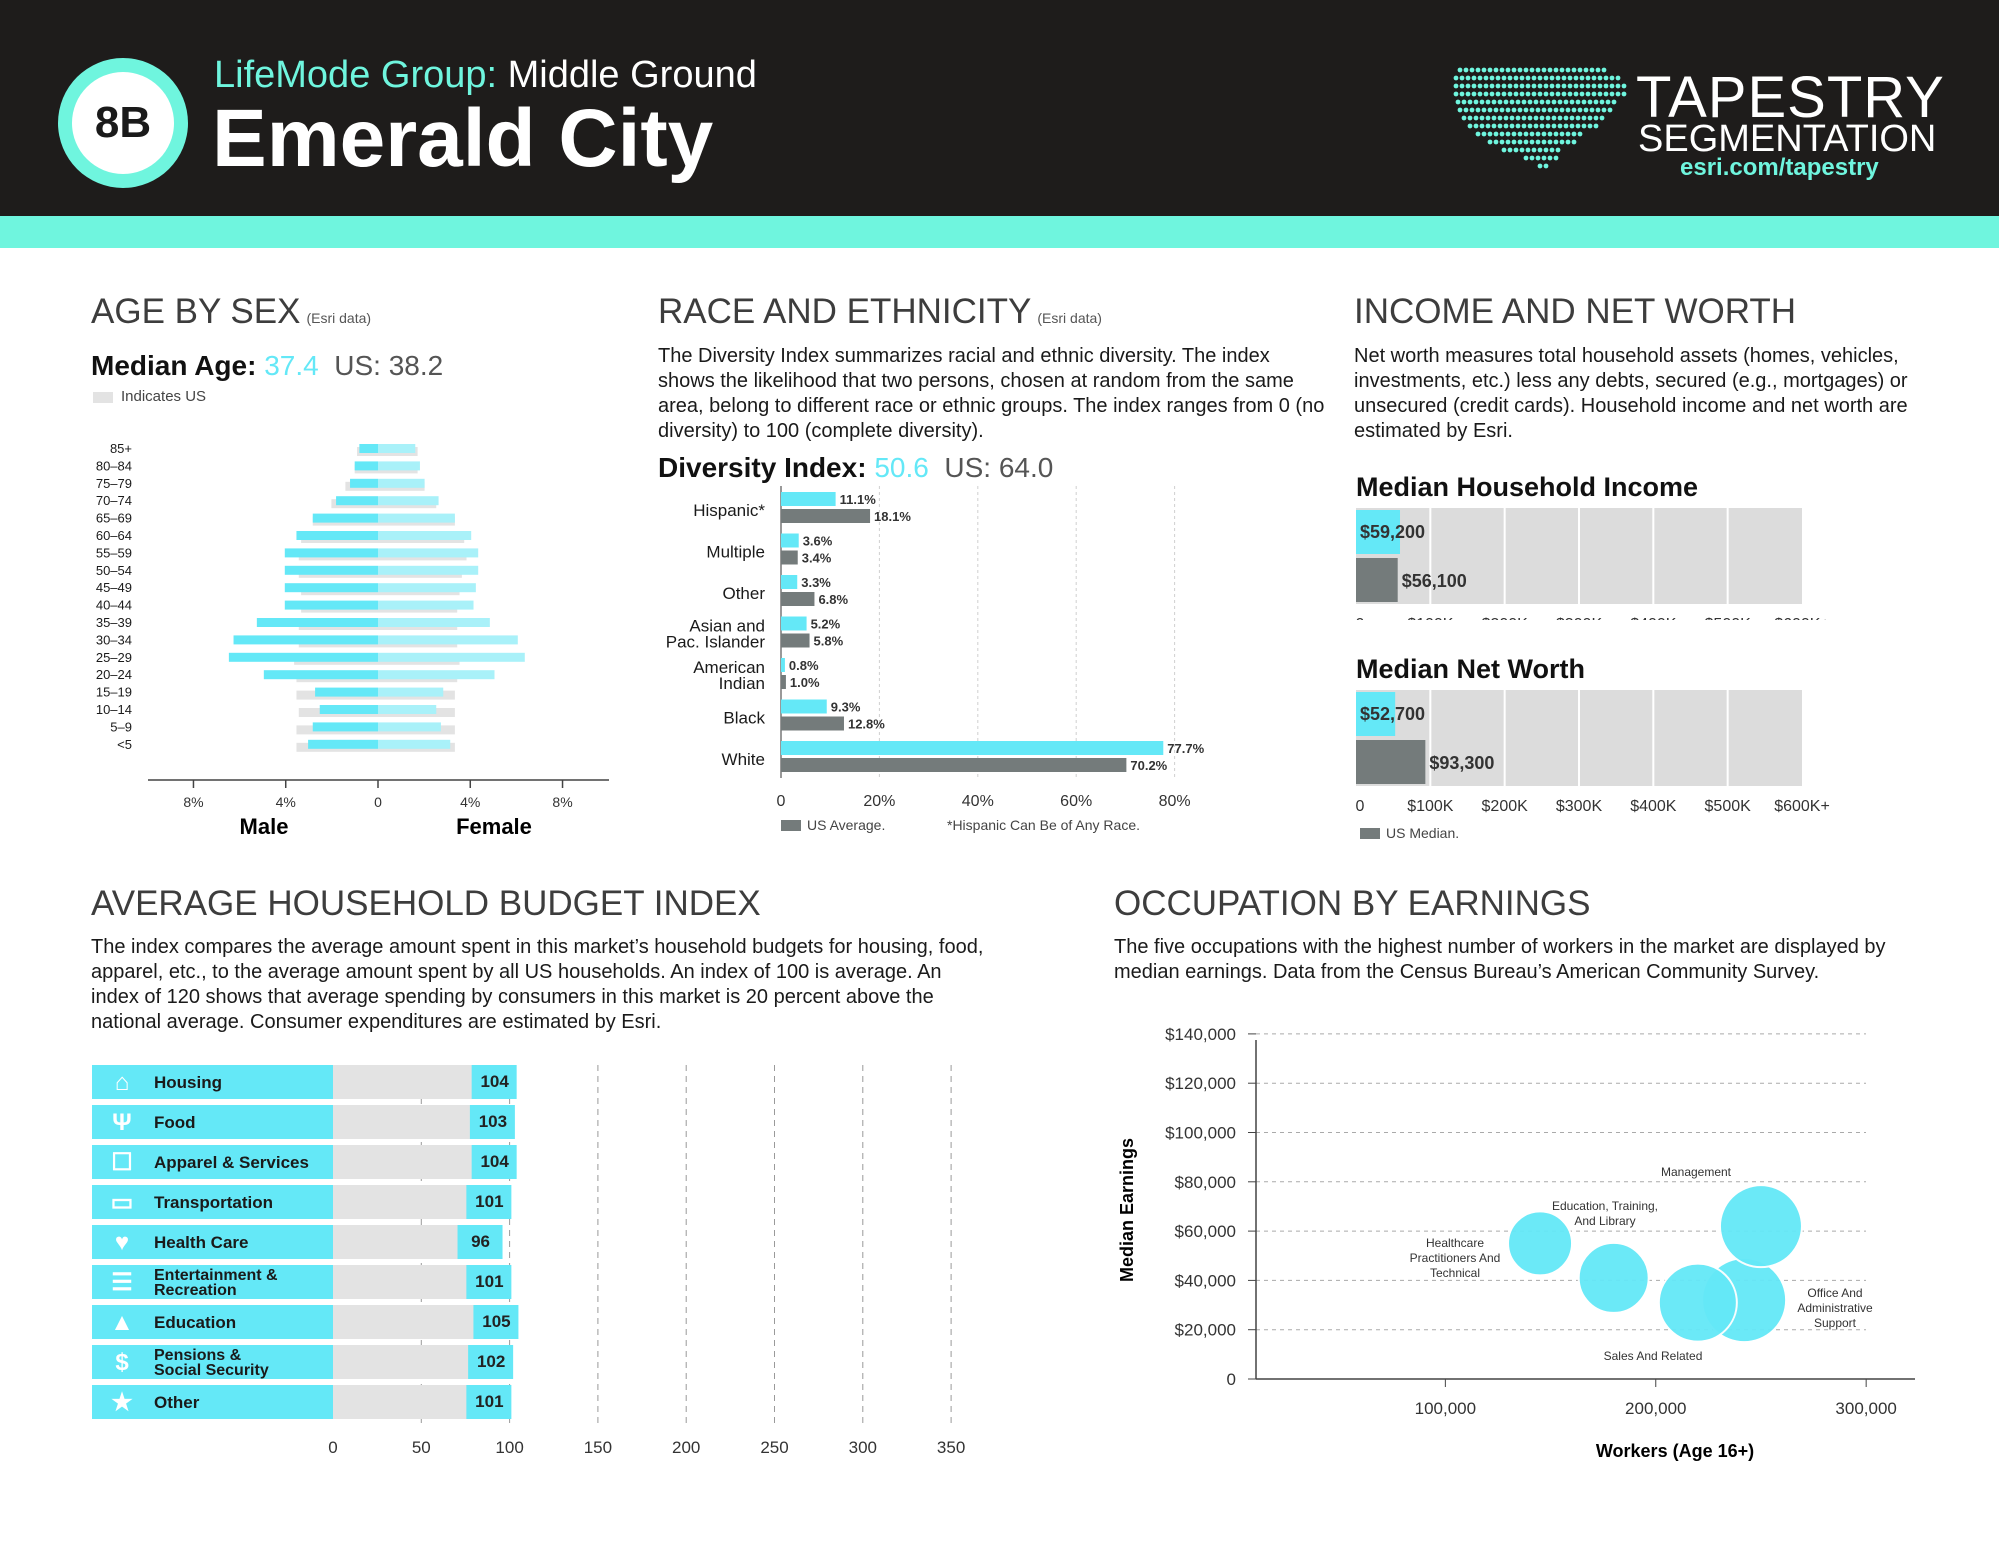 This screenshot has height=1545, width=1999. Describe the element at coordinates (1790, 97) in the screenshot. I see `brand-name: TAPESTRY` at that location.